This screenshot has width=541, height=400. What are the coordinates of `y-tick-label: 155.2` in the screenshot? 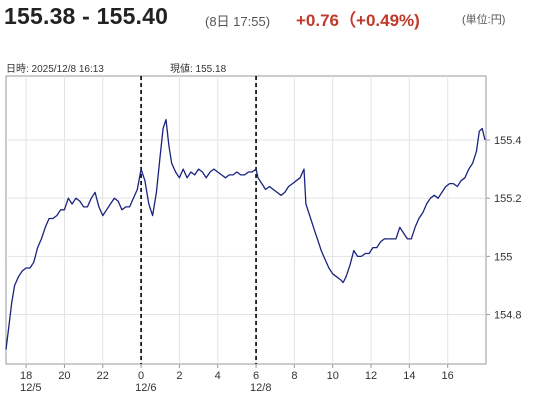 It's located at (508, 199).